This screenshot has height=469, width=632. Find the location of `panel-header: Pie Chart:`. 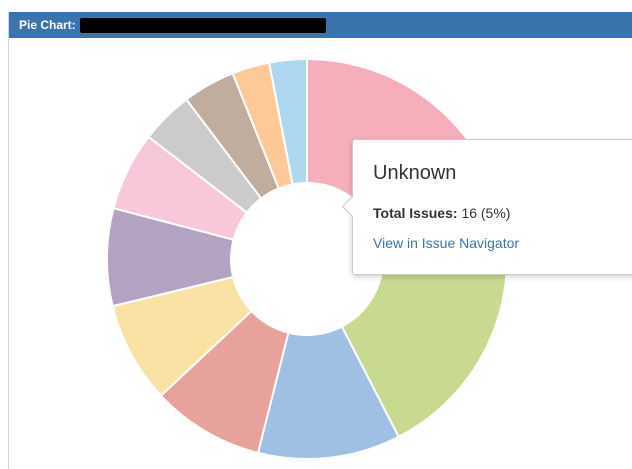

panel-header: Pie Chart: is located at coordinates (320, 25).